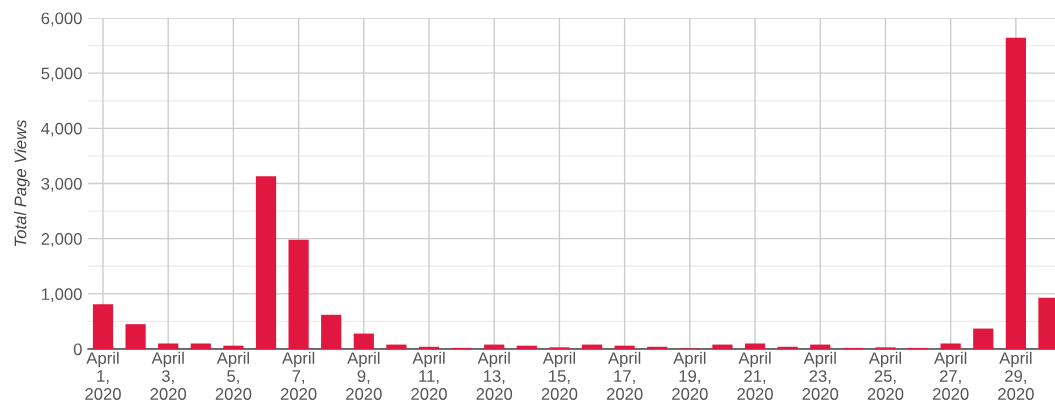 The image size is (1055, 419). What do you see at coordinates (77, 349) in the screenshot?
I see `y-tick-label: 0` at bounding box center [77, 349].